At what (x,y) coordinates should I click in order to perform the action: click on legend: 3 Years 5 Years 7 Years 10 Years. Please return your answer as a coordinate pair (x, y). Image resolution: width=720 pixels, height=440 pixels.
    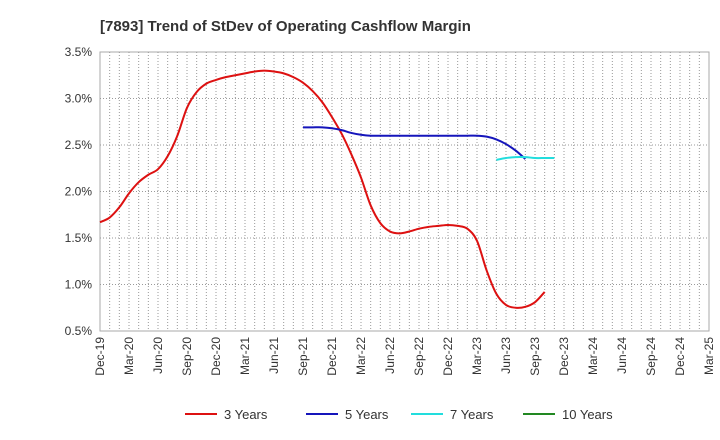
    Looking at the image, I should click on (399, 414).